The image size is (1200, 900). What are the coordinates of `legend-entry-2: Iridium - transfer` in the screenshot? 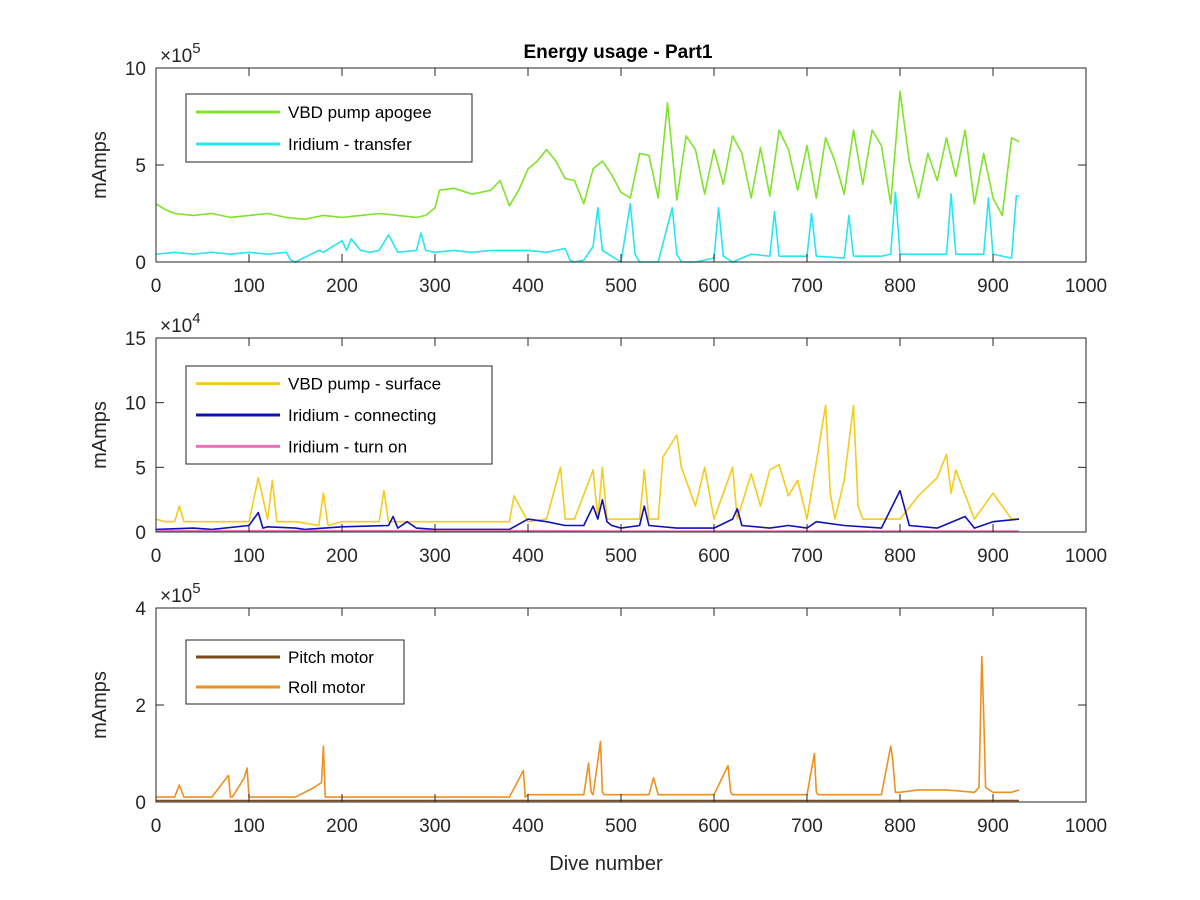 It's located at (350, 144).